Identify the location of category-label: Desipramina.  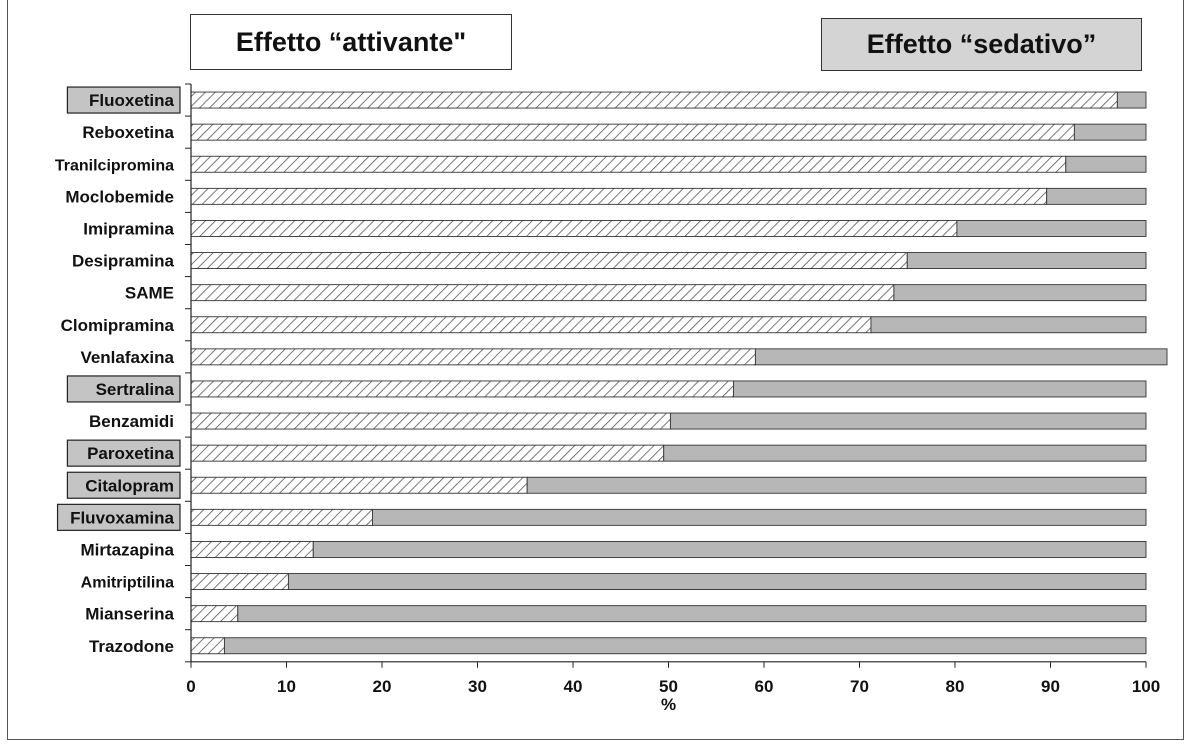
(123, 261).